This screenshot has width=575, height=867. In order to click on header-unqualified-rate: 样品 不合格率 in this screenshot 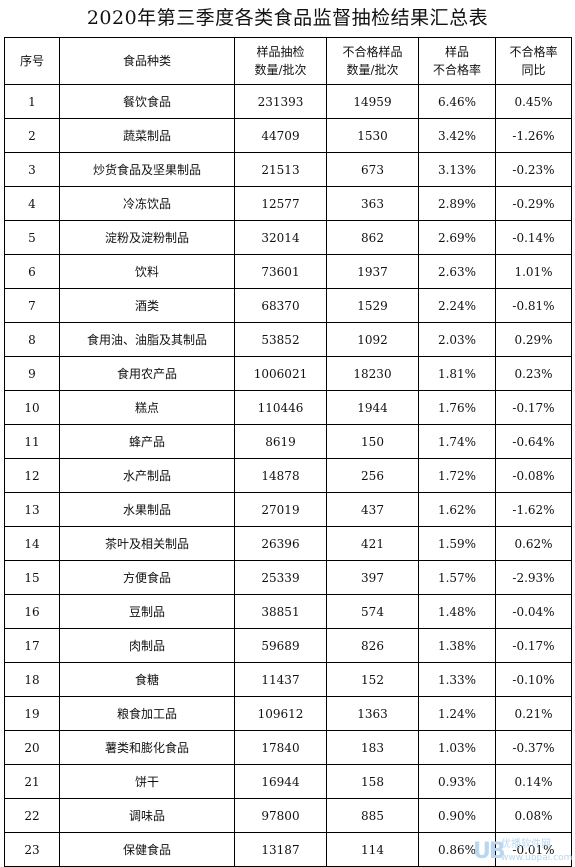, I will do `click(457, 61)`.